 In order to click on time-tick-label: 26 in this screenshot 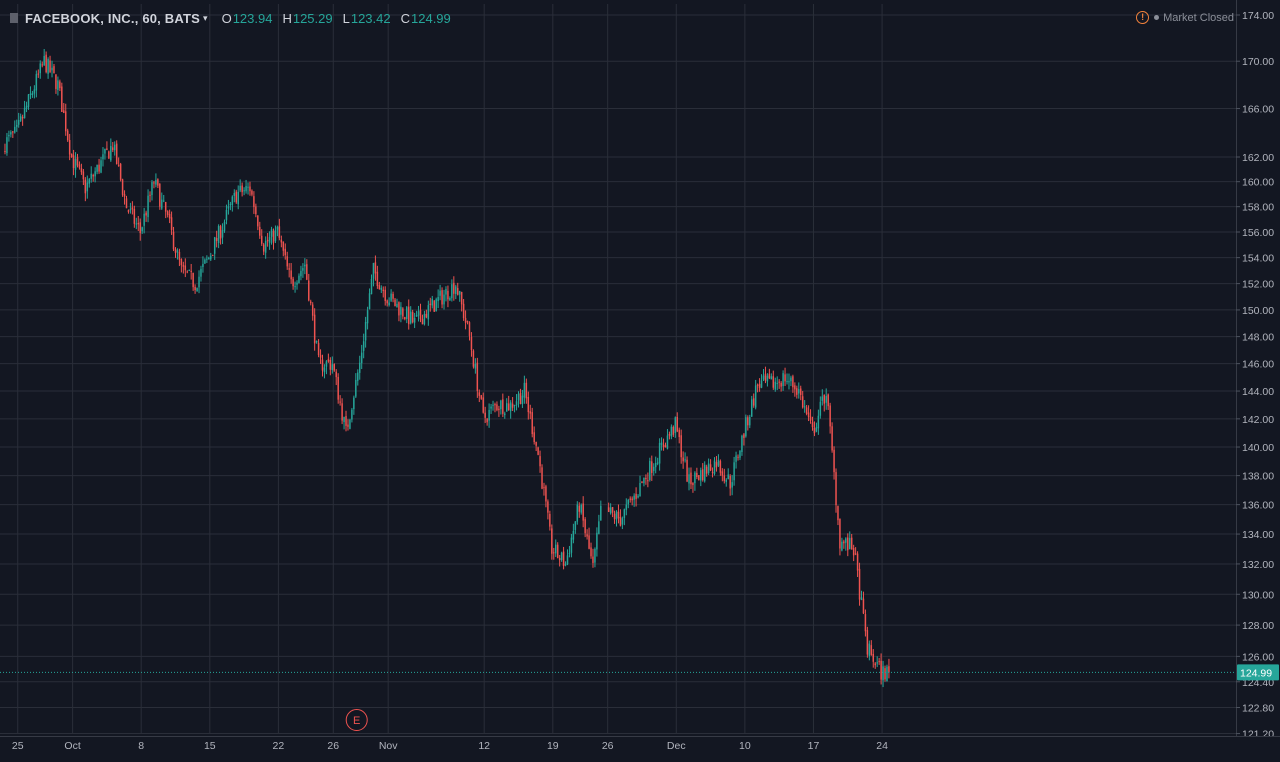, I will do `click(608, 746)`.